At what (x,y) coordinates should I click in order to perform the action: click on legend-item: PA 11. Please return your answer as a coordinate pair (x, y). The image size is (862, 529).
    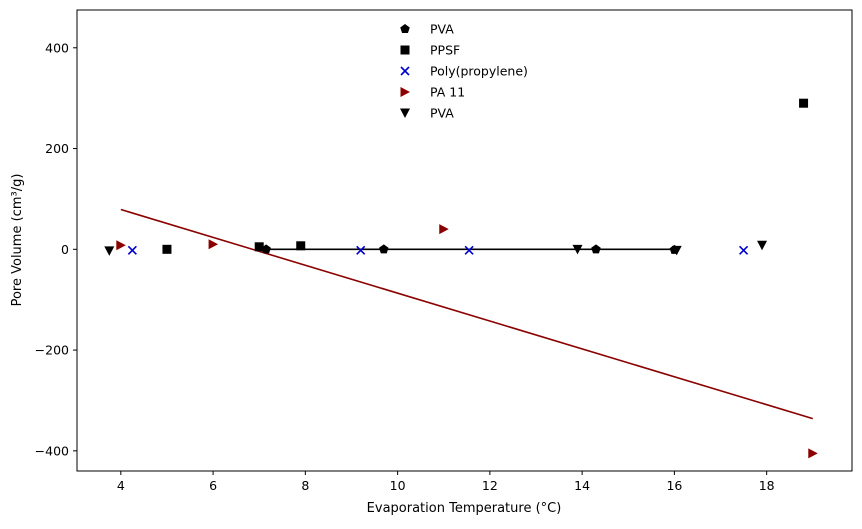
    Looking at the image, I should click on (432, 92).